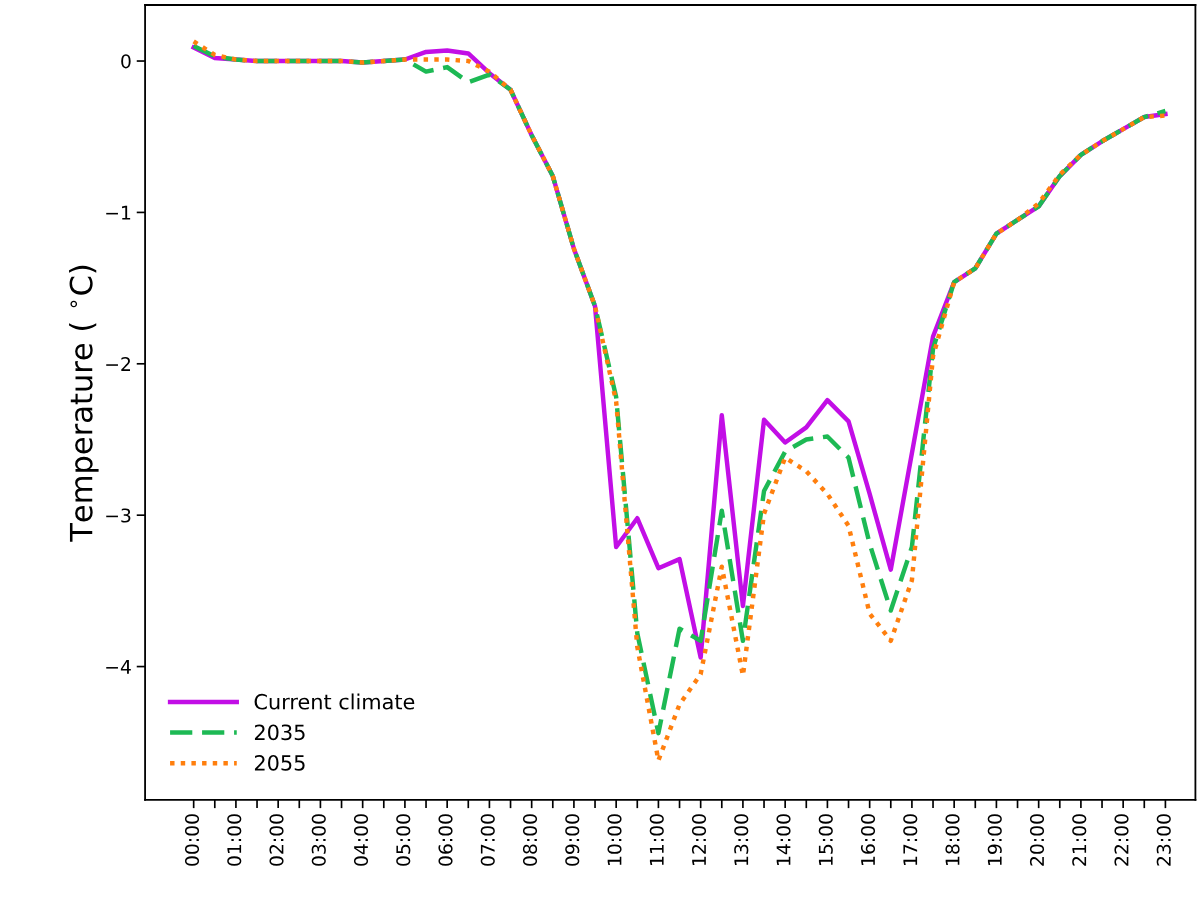  What do you see at coordinates (699, 839) in the screenshot?
I see `x-tick-label: 12:00` at bounding box center [699, 839].